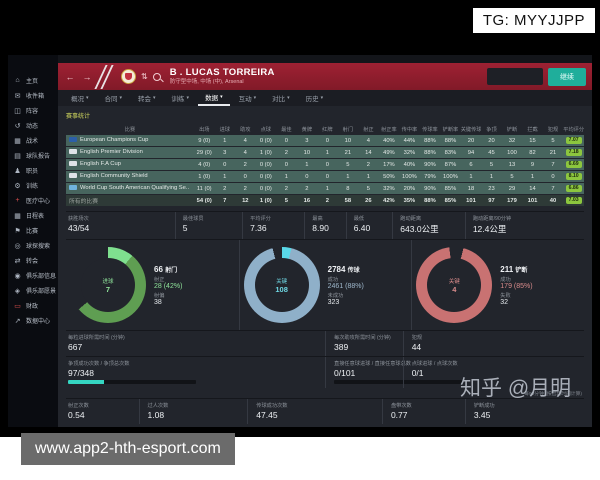 This screenshot has width=600, height=480. What do you see at coordinates (181, 98) in the screenshot?
I see `tab-训练: 训练 ▾` at bounding box center [181, 98].